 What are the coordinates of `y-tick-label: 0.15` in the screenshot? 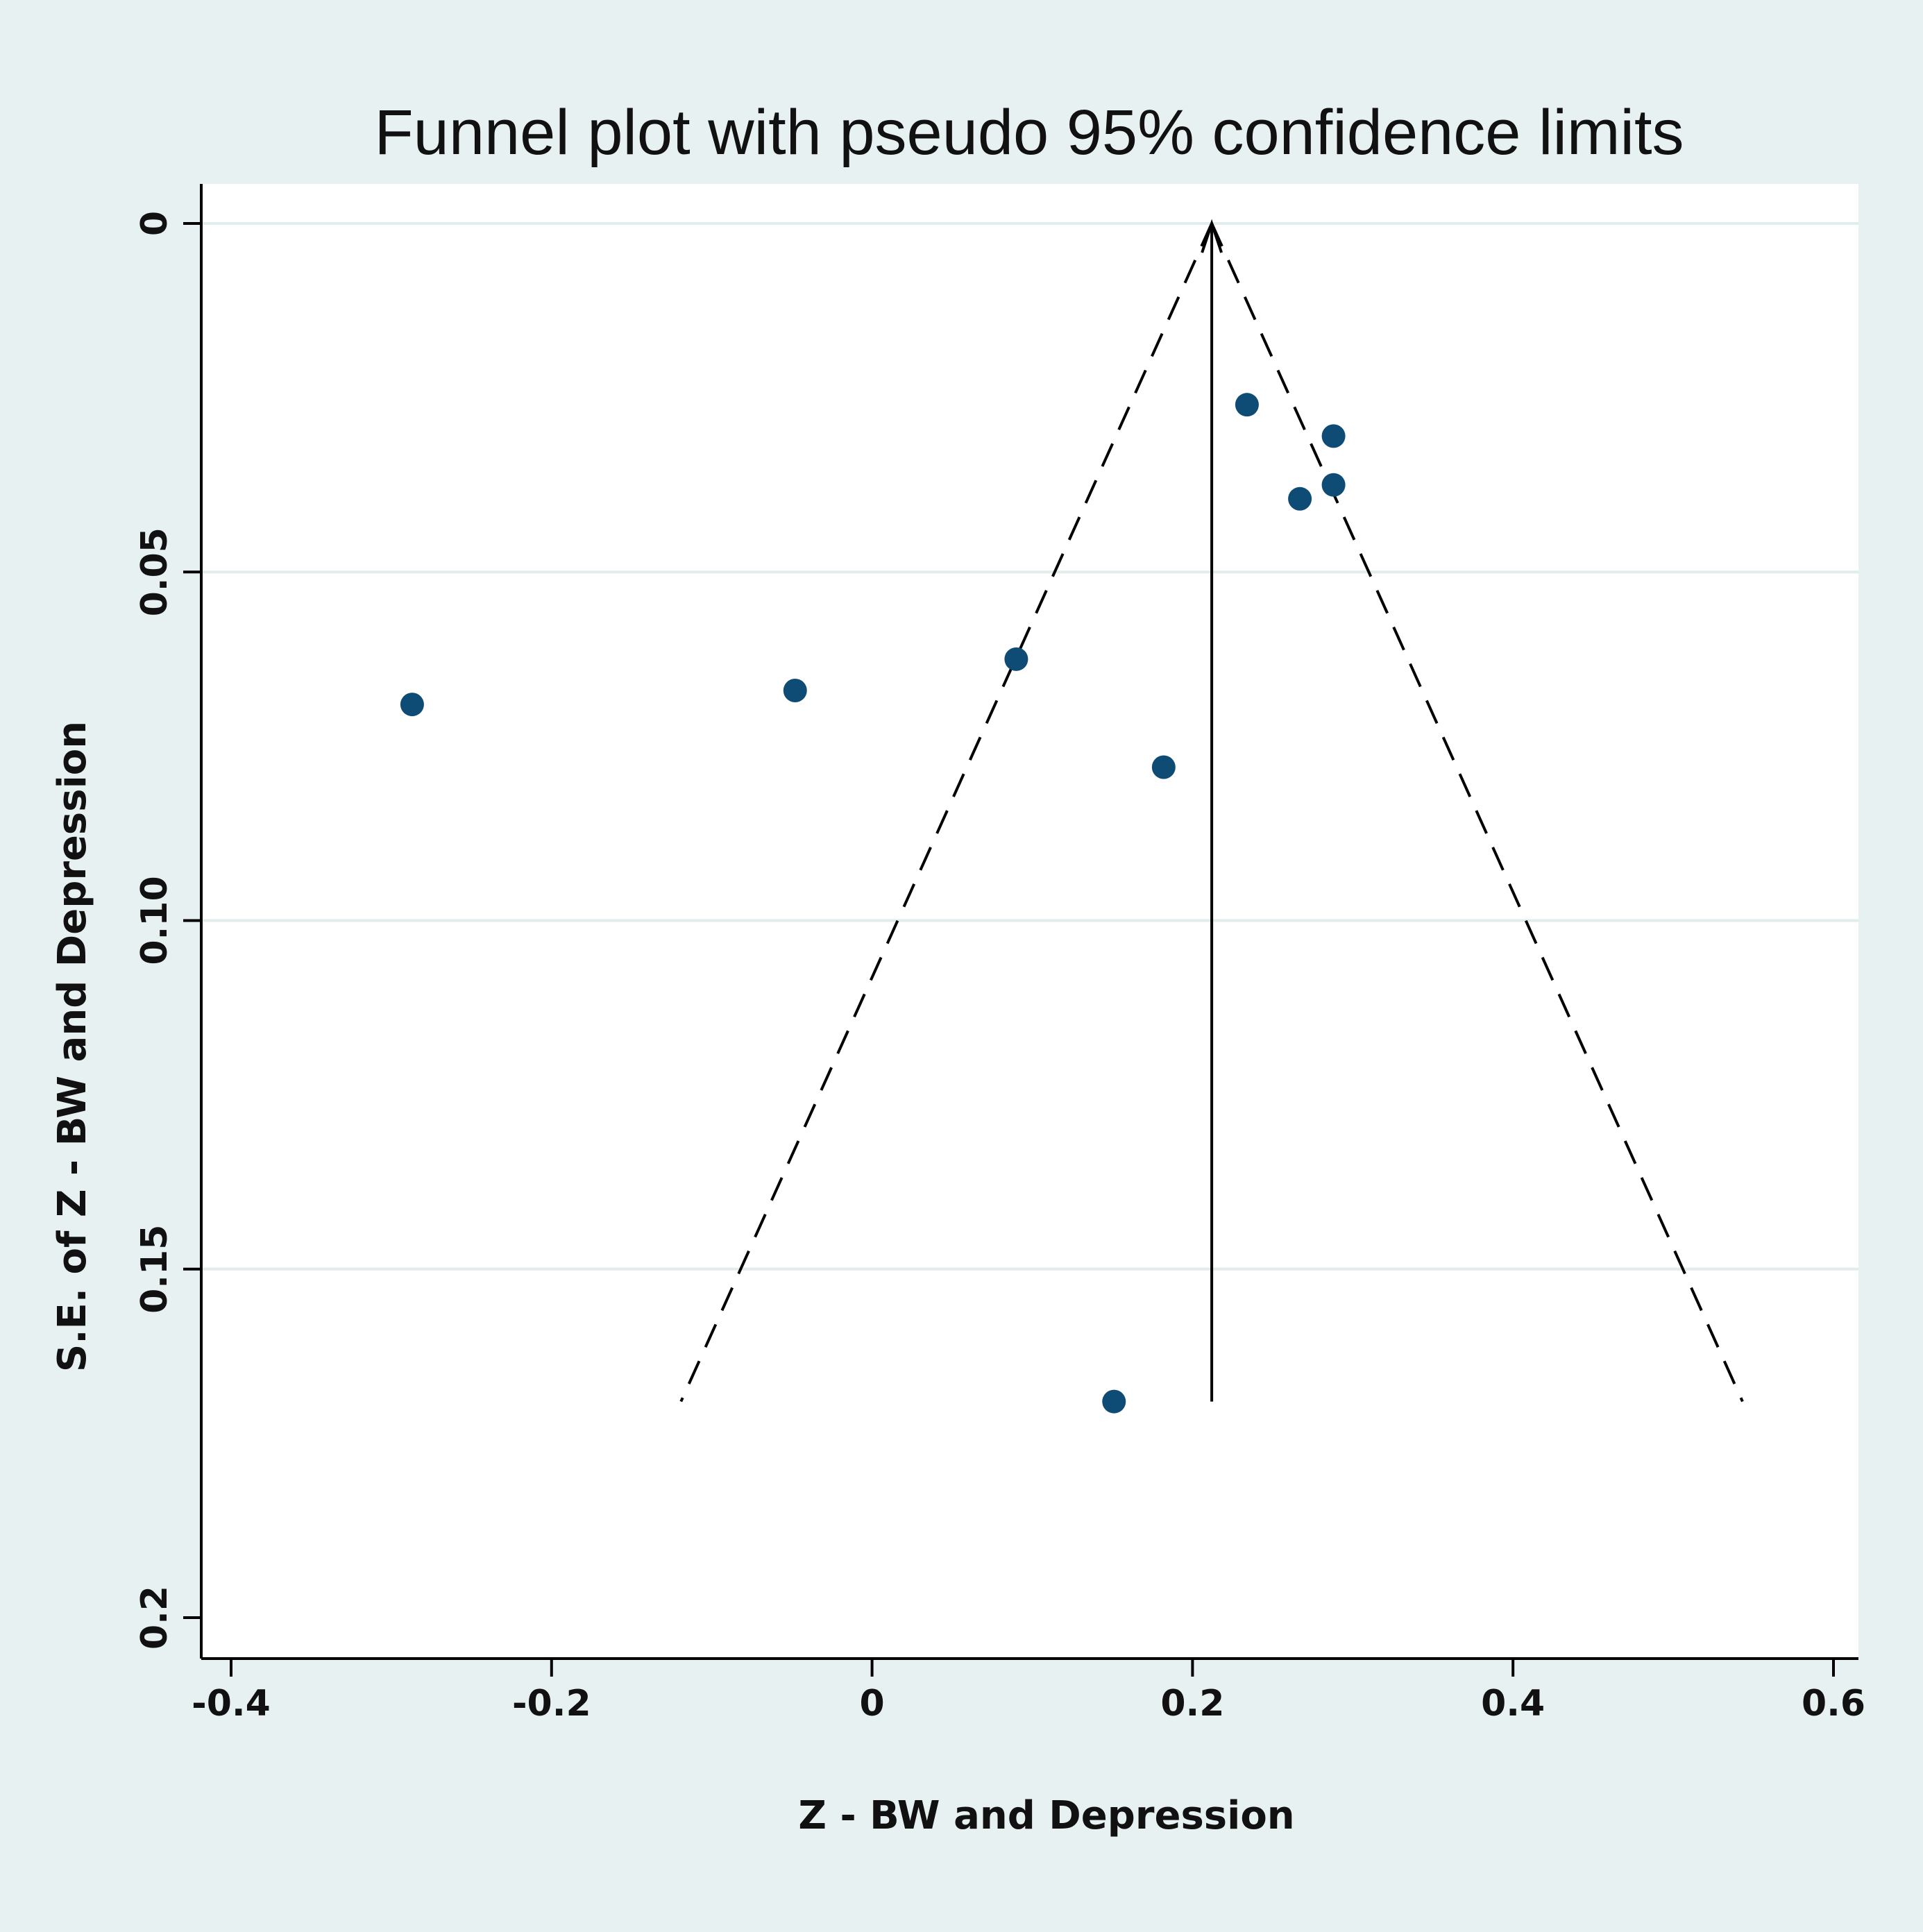 It's located at (155, 1269).